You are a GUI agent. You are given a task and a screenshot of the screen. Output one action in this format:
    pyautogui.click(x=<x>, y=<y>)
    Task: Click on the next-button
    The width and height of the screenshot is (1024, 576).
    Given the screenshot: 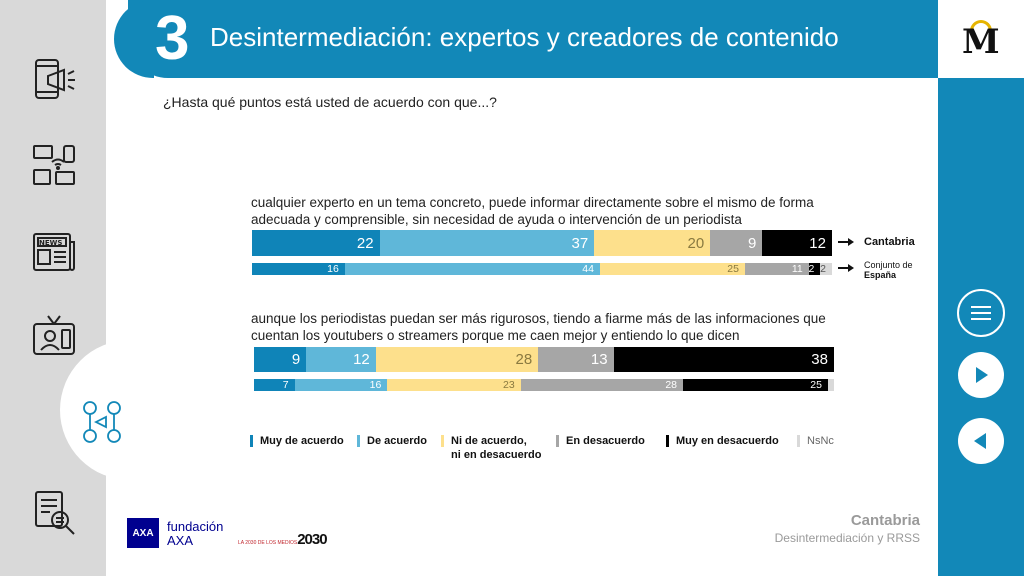 What is the action you would take?
    pyautogui.click(x=981, y=375)
    